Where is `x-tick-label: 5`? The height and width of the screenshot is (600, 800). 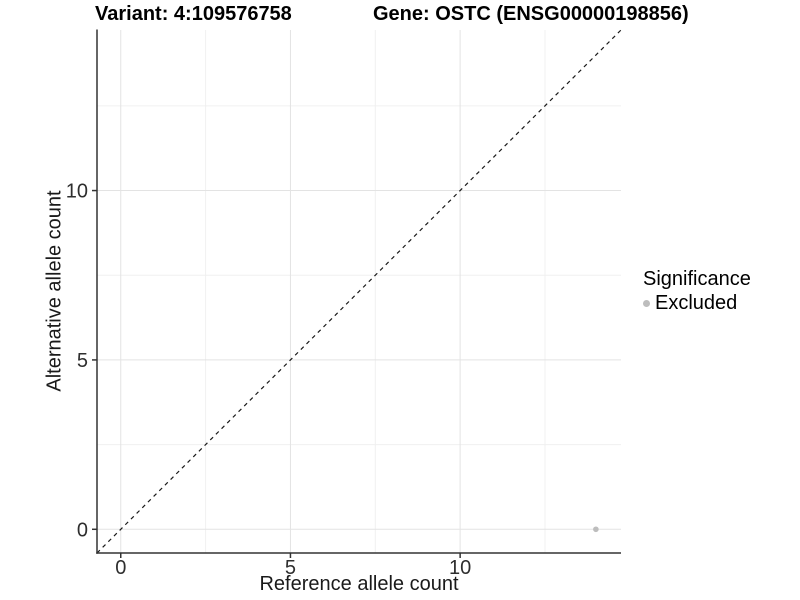 x-tick-label: 5 is located at coordinates (290, 568).